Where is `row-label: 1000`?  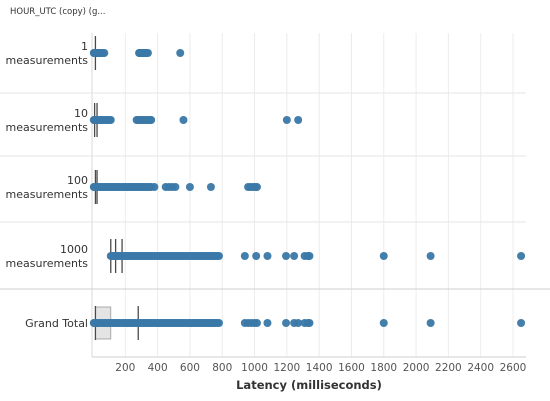 row-label: 1000 is located at coordinates (74, 249).